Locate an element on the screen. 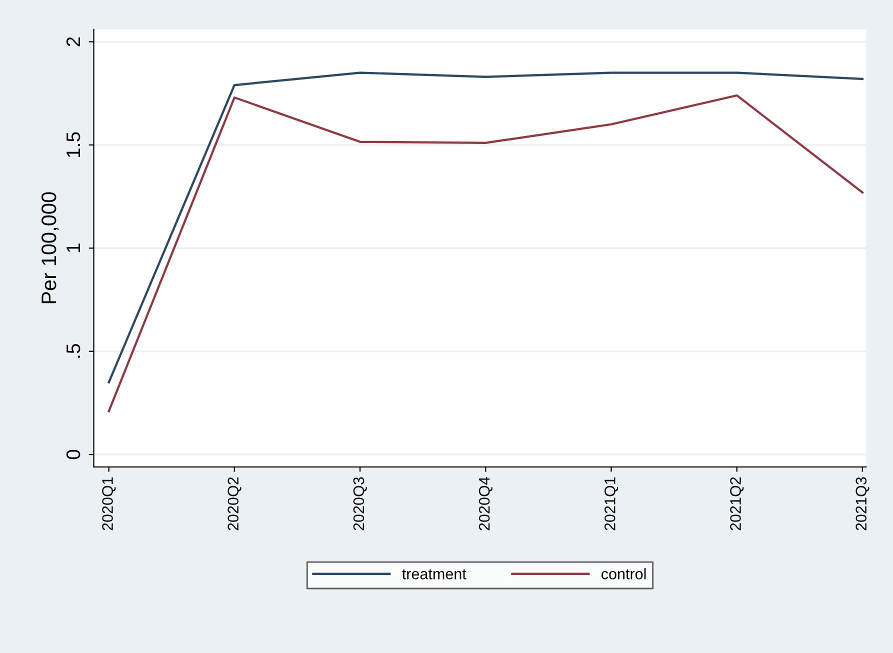 This screenshot has width=893, height=653. y-axis-title: Per 100,000 is located at coordinates (50, 248).